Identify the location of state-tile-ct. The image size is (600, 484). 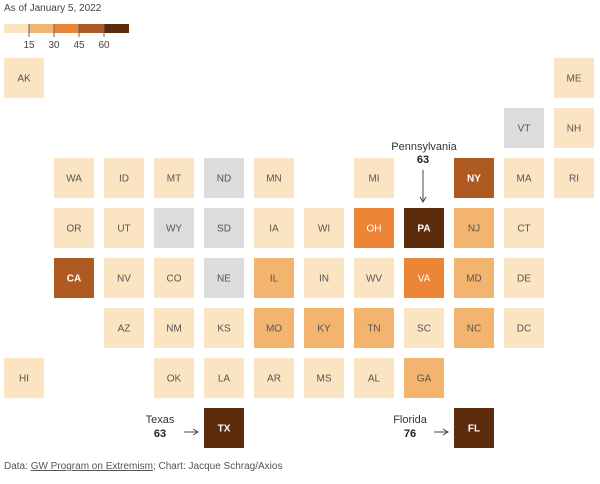
(524, 228).